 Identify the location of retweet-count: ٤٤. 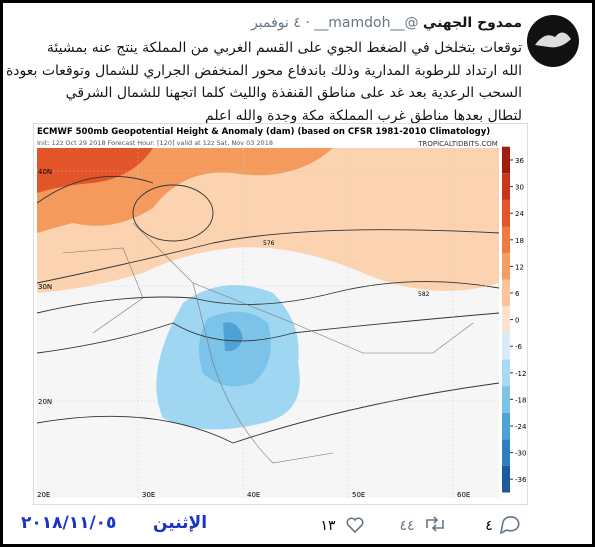
(406, 526).